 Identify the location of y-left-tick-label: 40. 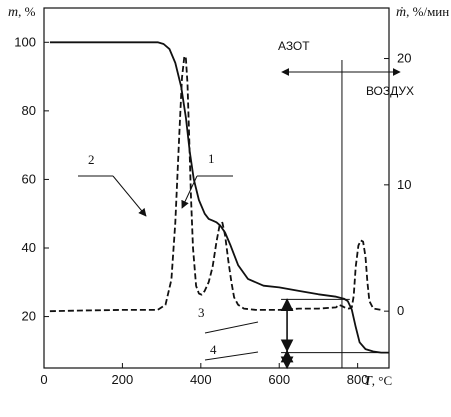
(29, 247).